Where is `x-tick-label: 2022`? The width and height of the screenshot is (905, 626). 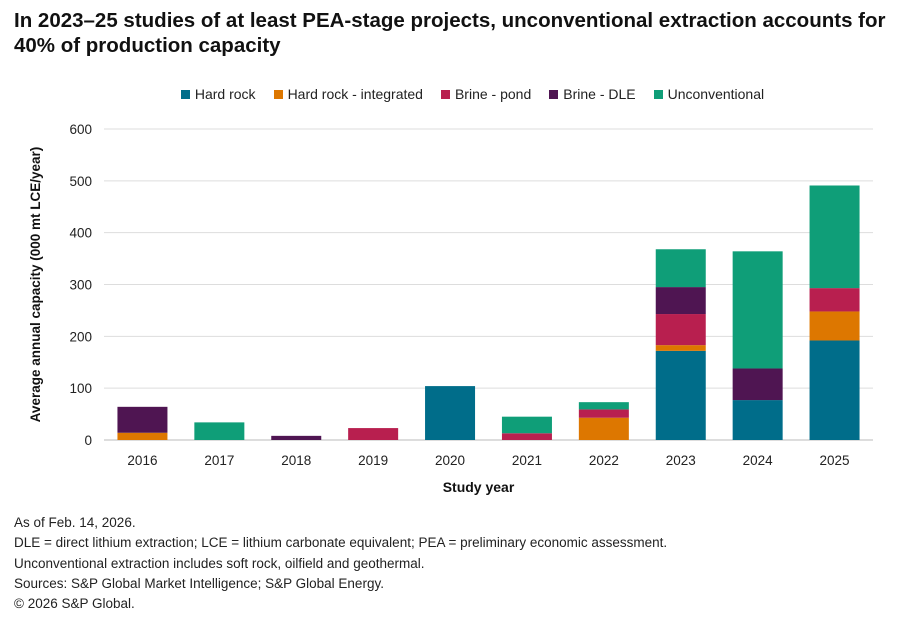
x-tick-label: 2022 is located at coordinates (604, 460).